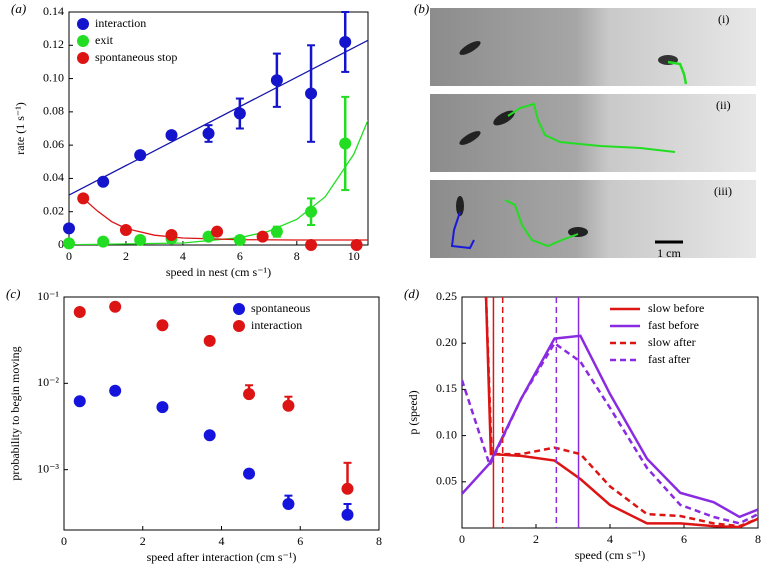 Image resolution: width=762 pixels, height=565 pixels. What do you see at coordinates (610, 555) in the screenshot?
I see `x-axis-label: speed (cm s⁻¹)` at bounding box center [610, 555].